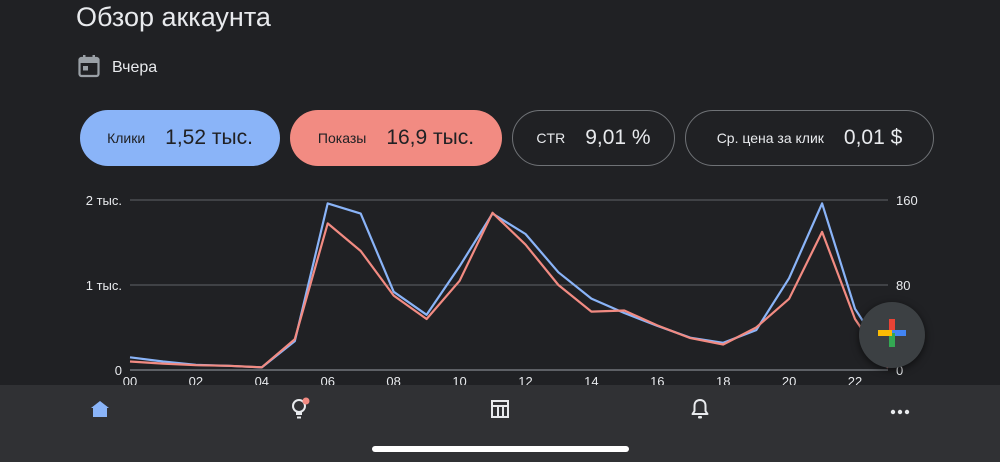 The image size is (1000, 462). I want to click on y-right-tick-label: 0, so click(899, 370).